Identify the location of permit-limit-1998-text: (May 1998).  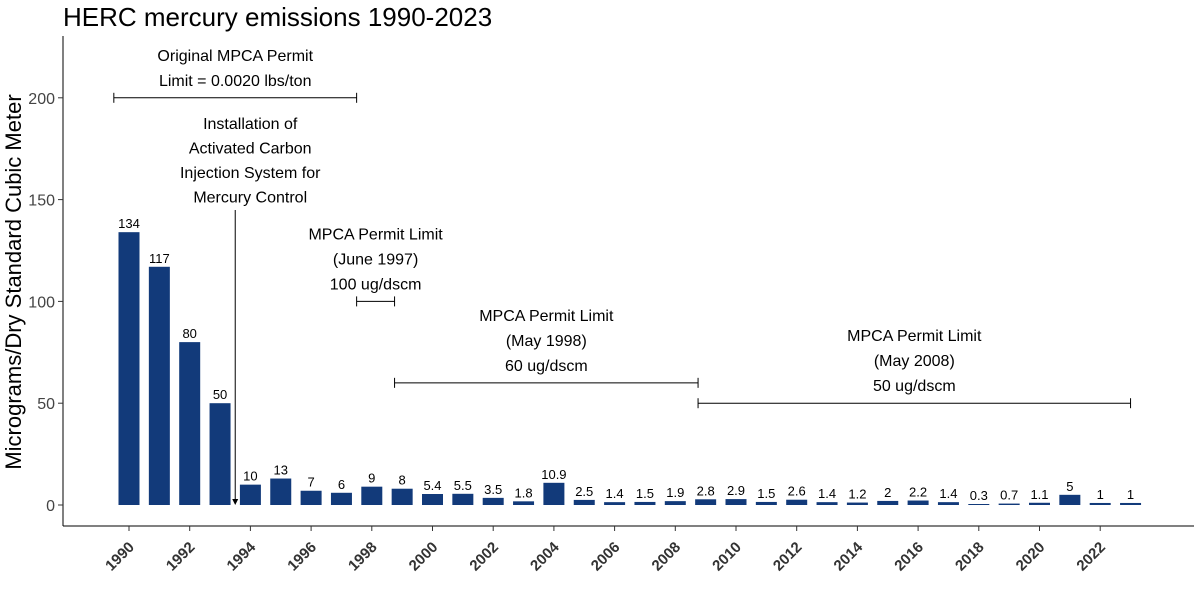
(546, 341).